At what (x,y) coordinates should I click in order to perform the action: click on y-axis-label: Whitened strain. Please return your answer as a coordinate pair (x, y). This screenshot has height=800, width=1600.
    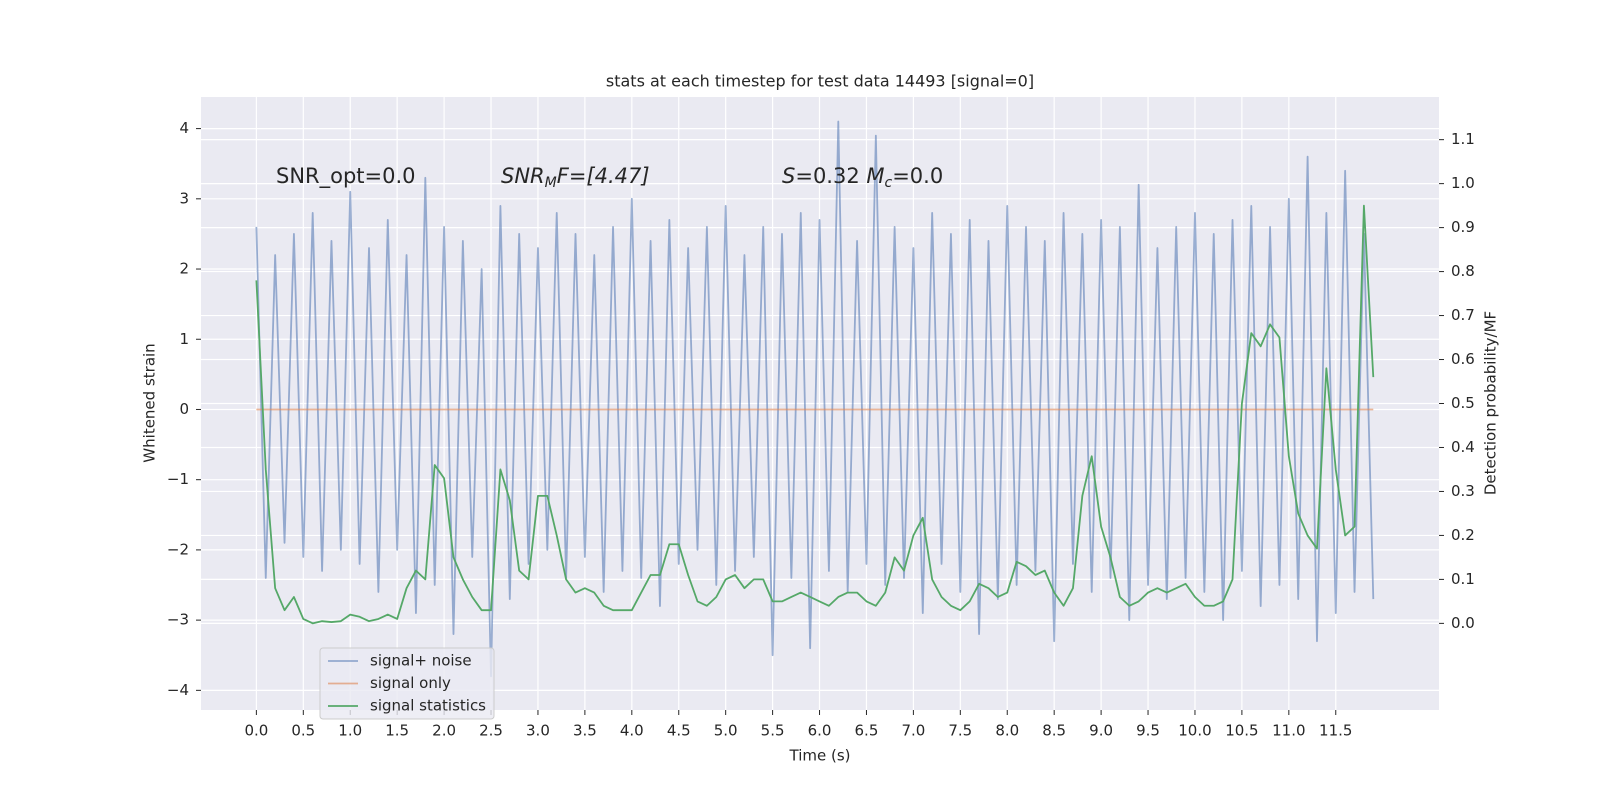
    Looking at the image, I should click on (150, 402).